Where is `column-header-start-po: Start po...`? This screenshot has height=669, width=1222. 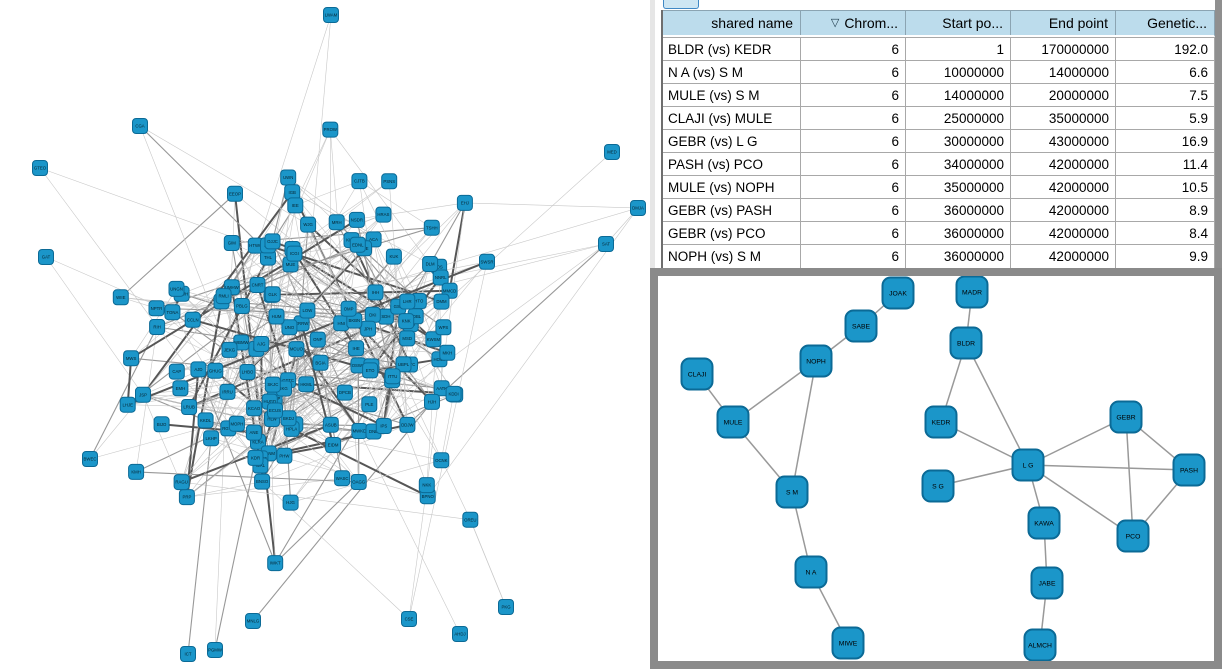 column-header-start-po: Start po... is located at coordinates (958, 23).